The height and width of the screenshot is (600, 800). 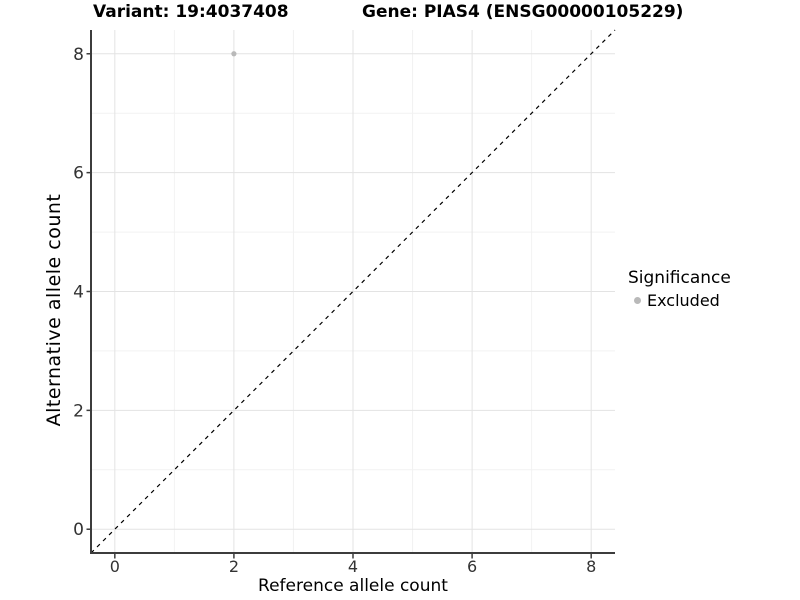 I want to click on data-point, so click(x=234, y=54).